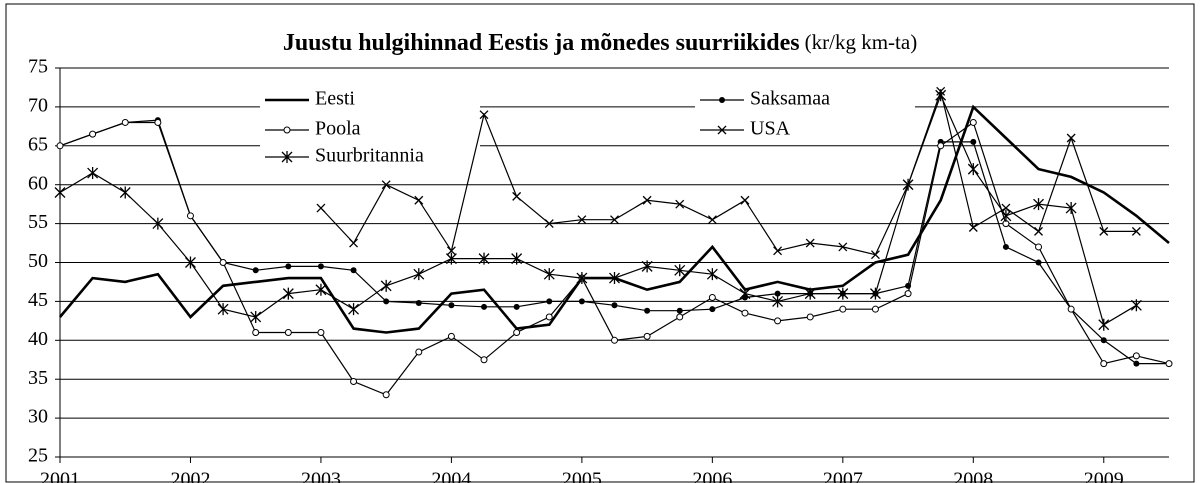 Image resolution: width=1201 pixels, height=483 pixels. Describe the element at coordinates (790, 99) in the screenshot. I see `legend-label: Saksamaa` at that location.